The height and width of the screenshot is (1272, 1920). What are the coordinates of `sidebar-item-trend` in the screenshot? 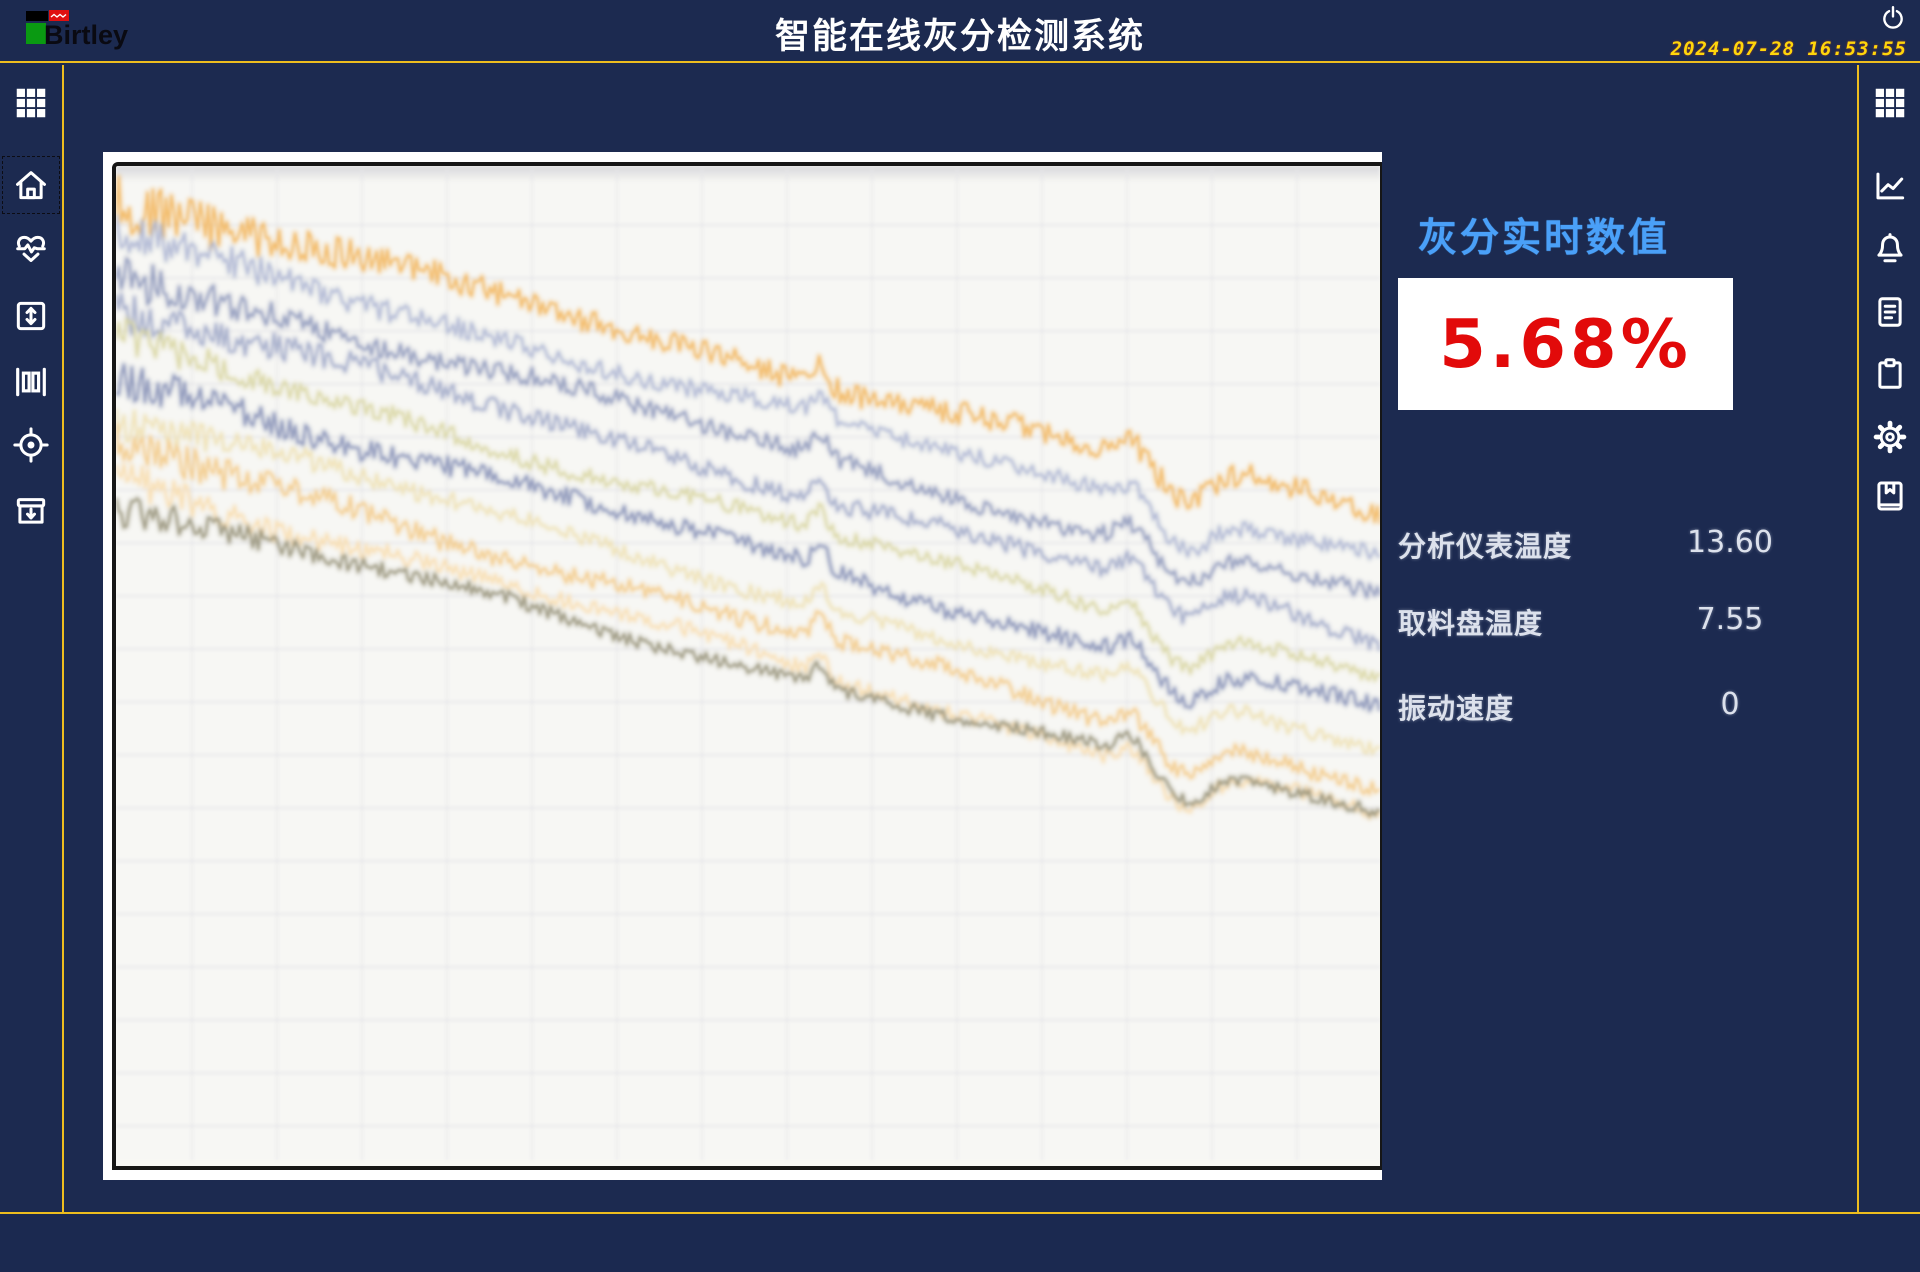 It's located at (1890, 186).